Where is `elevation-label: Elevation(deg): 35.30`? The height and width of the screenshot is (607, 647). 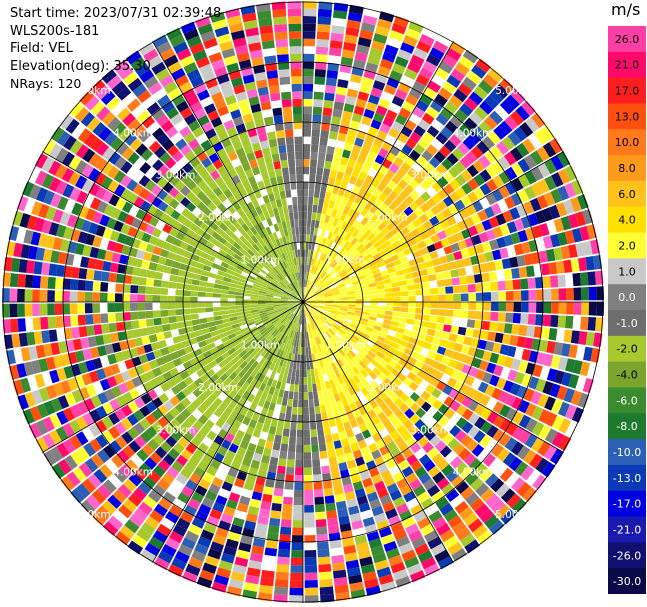 elevation-label: Elevation(deg): 35.30 is located at coordinates (80, 66).